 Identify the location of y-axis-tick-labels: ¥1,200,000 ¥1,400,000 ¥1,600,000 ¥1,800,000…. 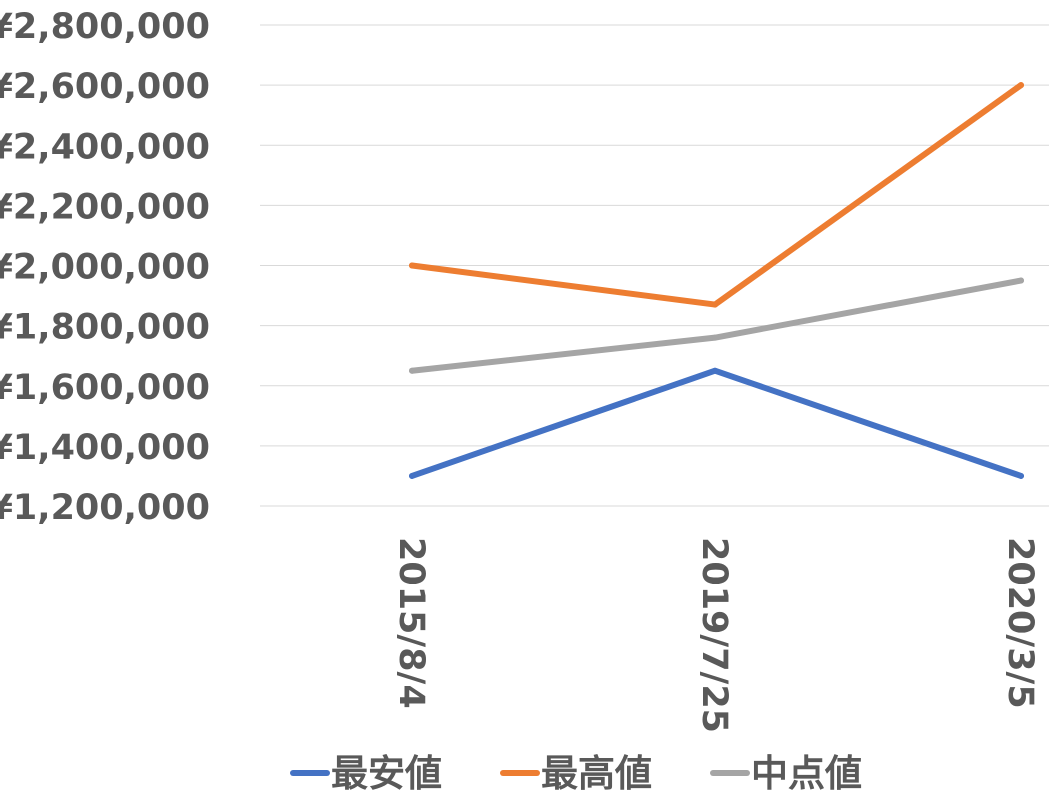
(105, 267).